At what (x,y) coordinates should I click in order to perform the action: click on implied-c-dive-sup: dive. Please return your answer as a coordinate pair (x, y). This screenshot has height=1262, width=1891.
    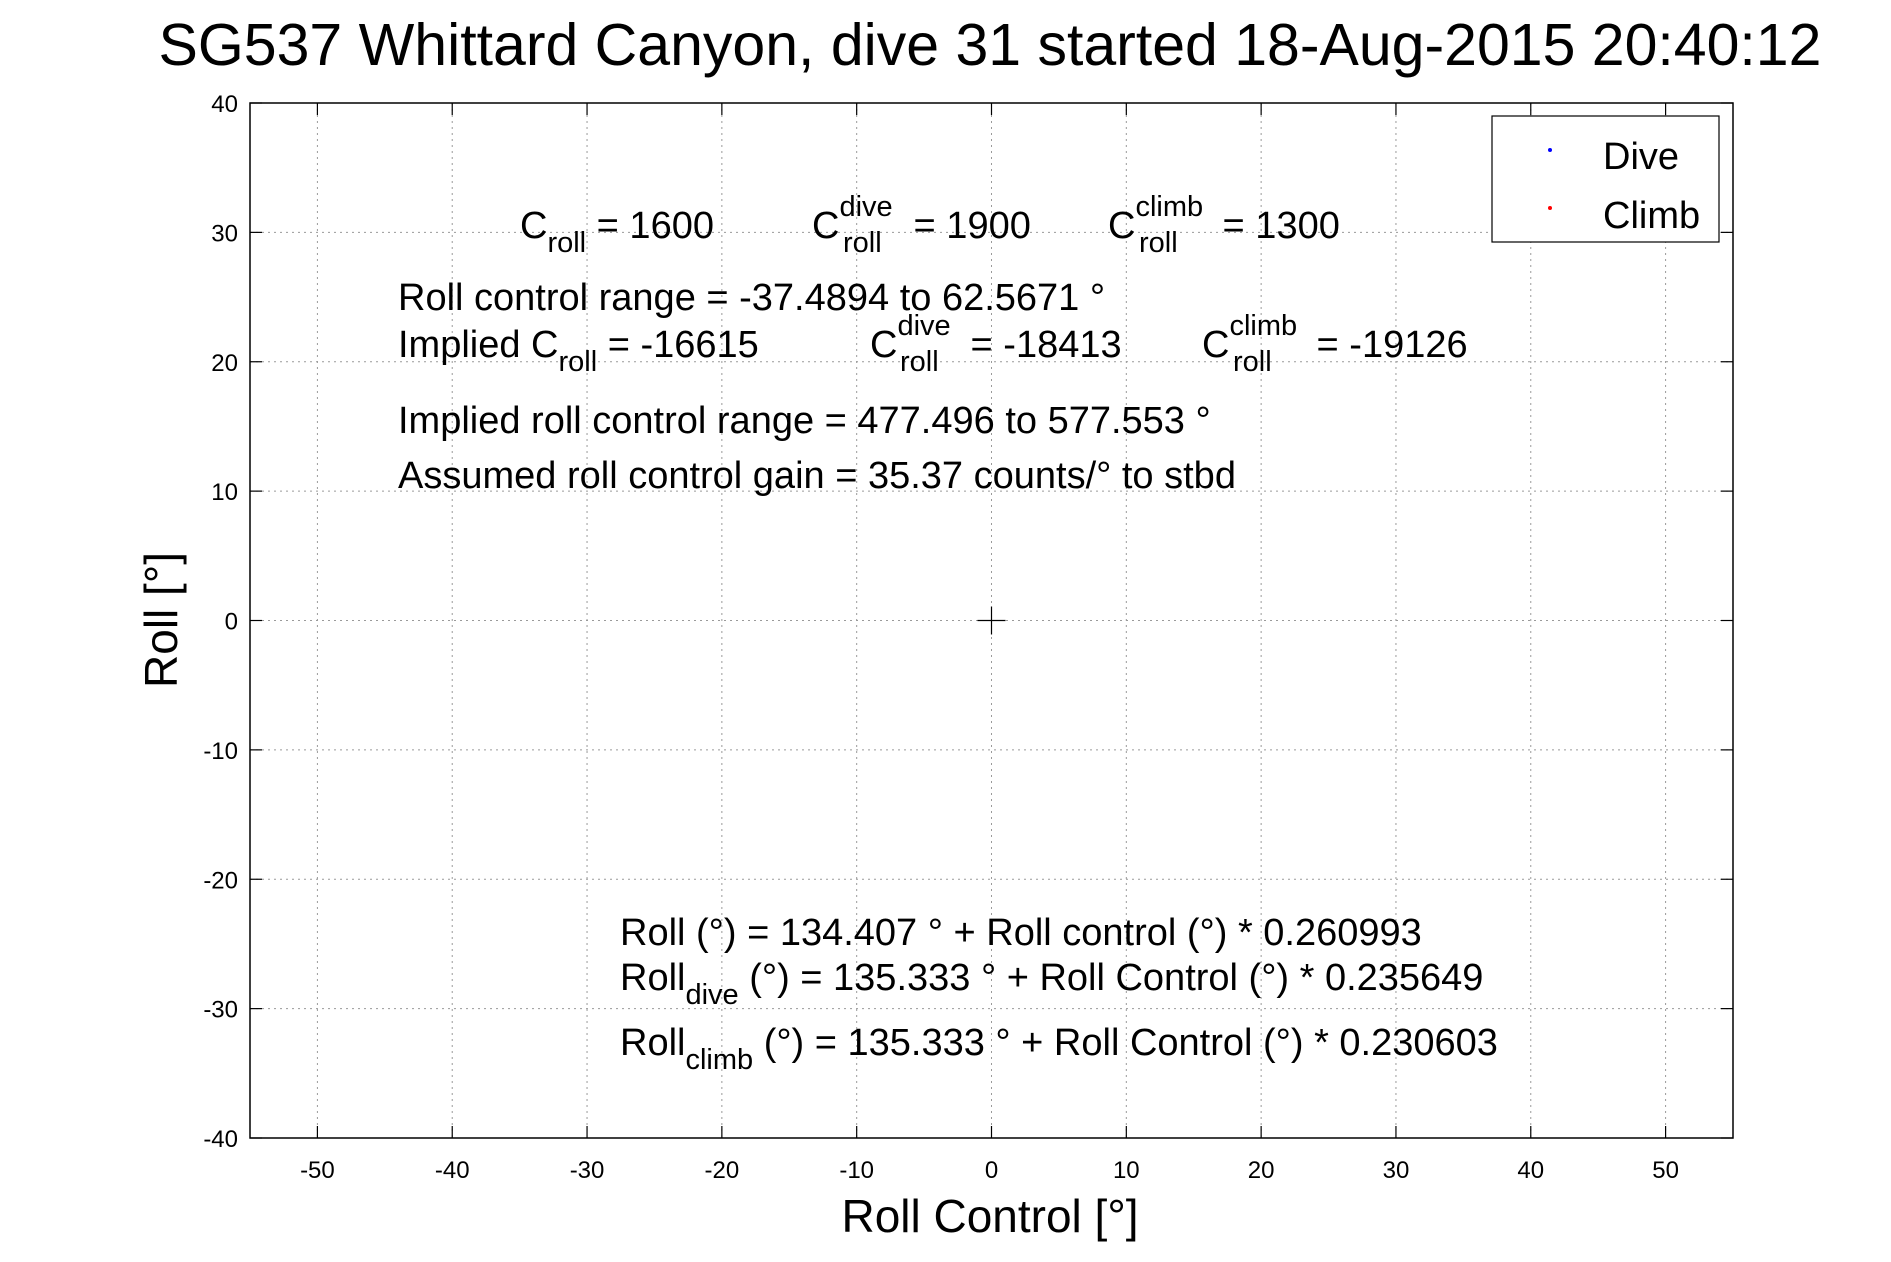
    Looking at the image, I should click on (923, 326).